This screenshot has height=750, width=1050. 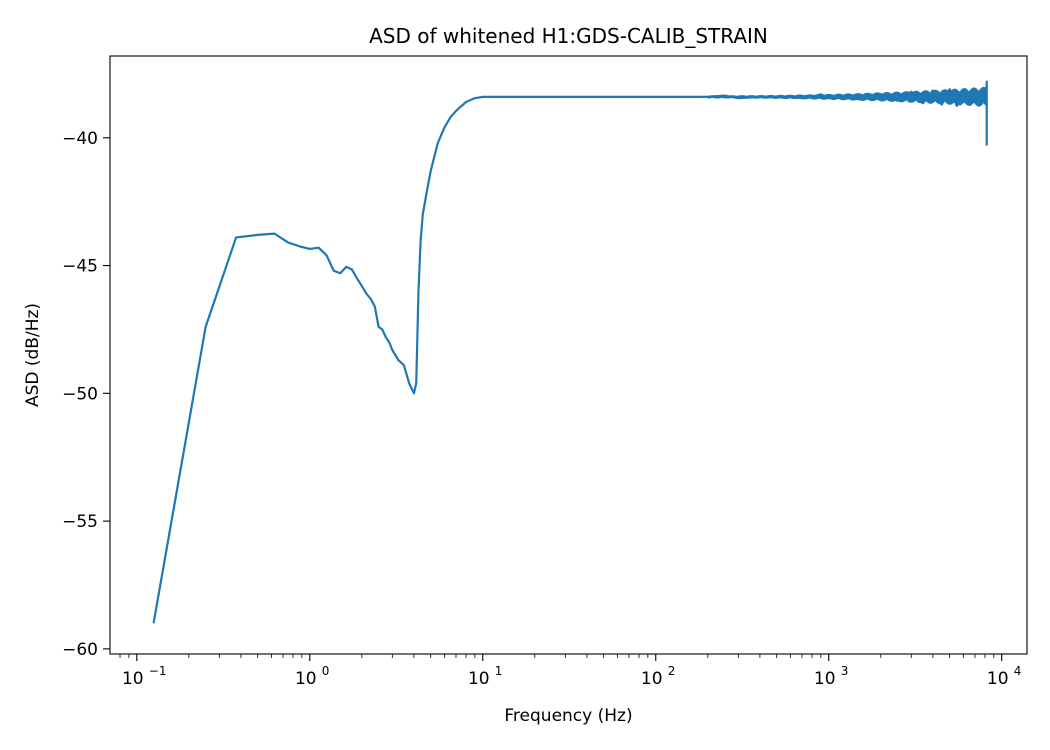 I want to click on x-axis-label: Frequency (Hz), so click(x=568, y=716).